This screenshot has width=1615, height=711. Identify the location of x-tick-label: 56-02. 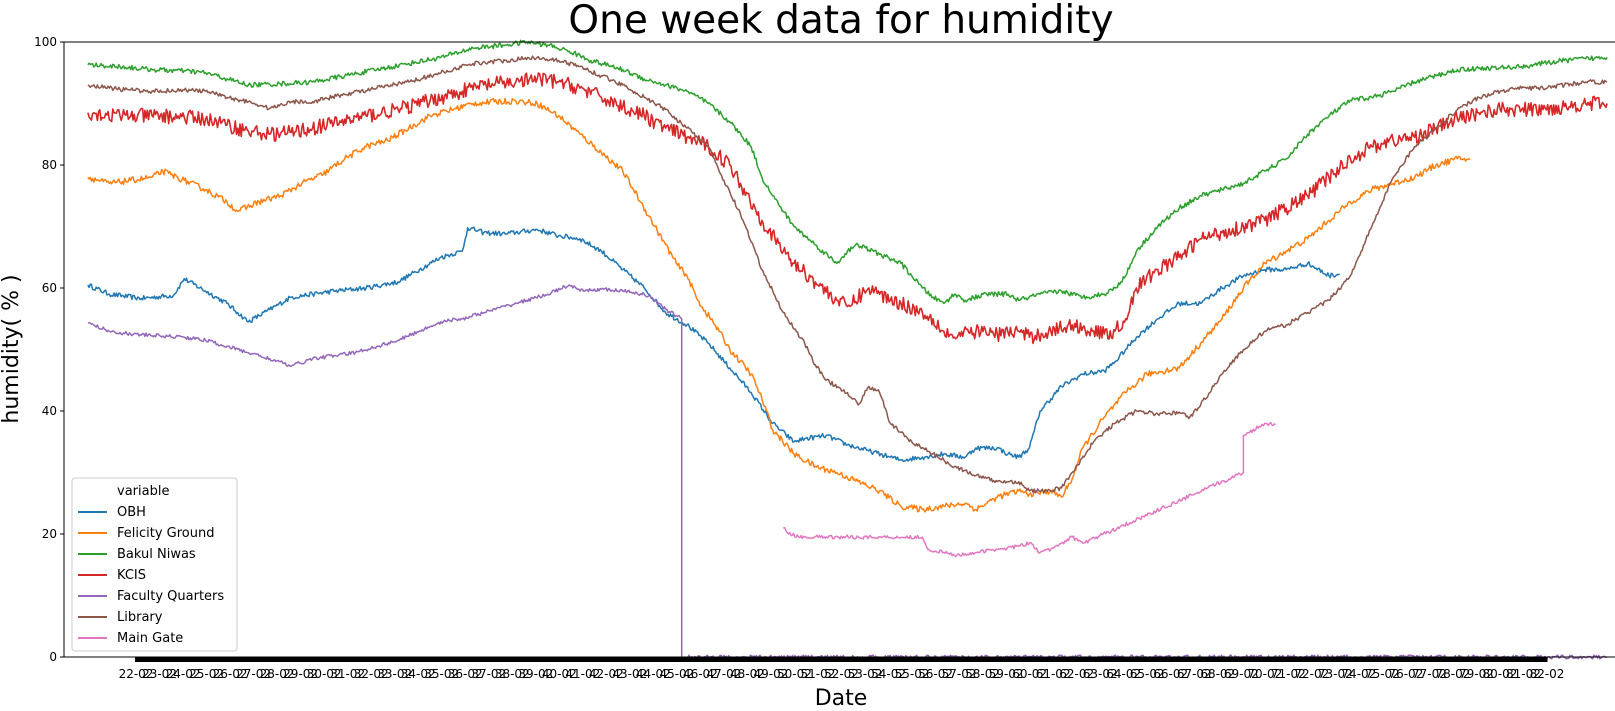
(935, 674).